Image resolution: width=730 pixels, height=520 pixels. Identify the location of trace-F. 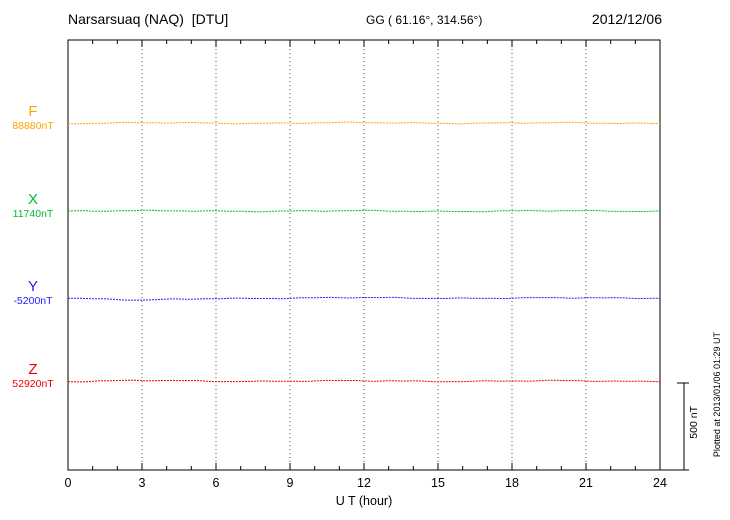
(363, 123).